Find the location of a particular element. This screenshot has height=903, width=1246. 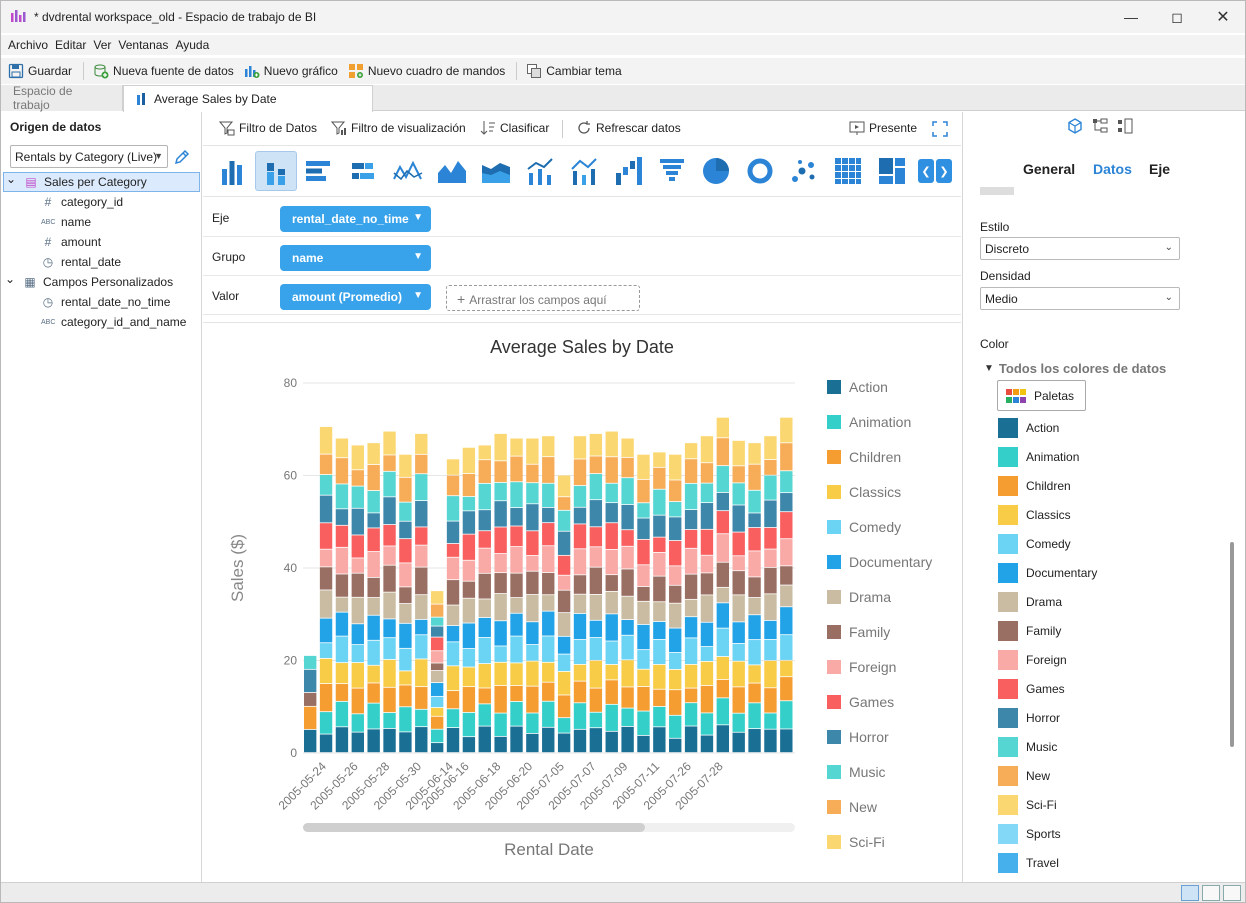

chart-scroll-thumb is located at coordinates (474, 827).